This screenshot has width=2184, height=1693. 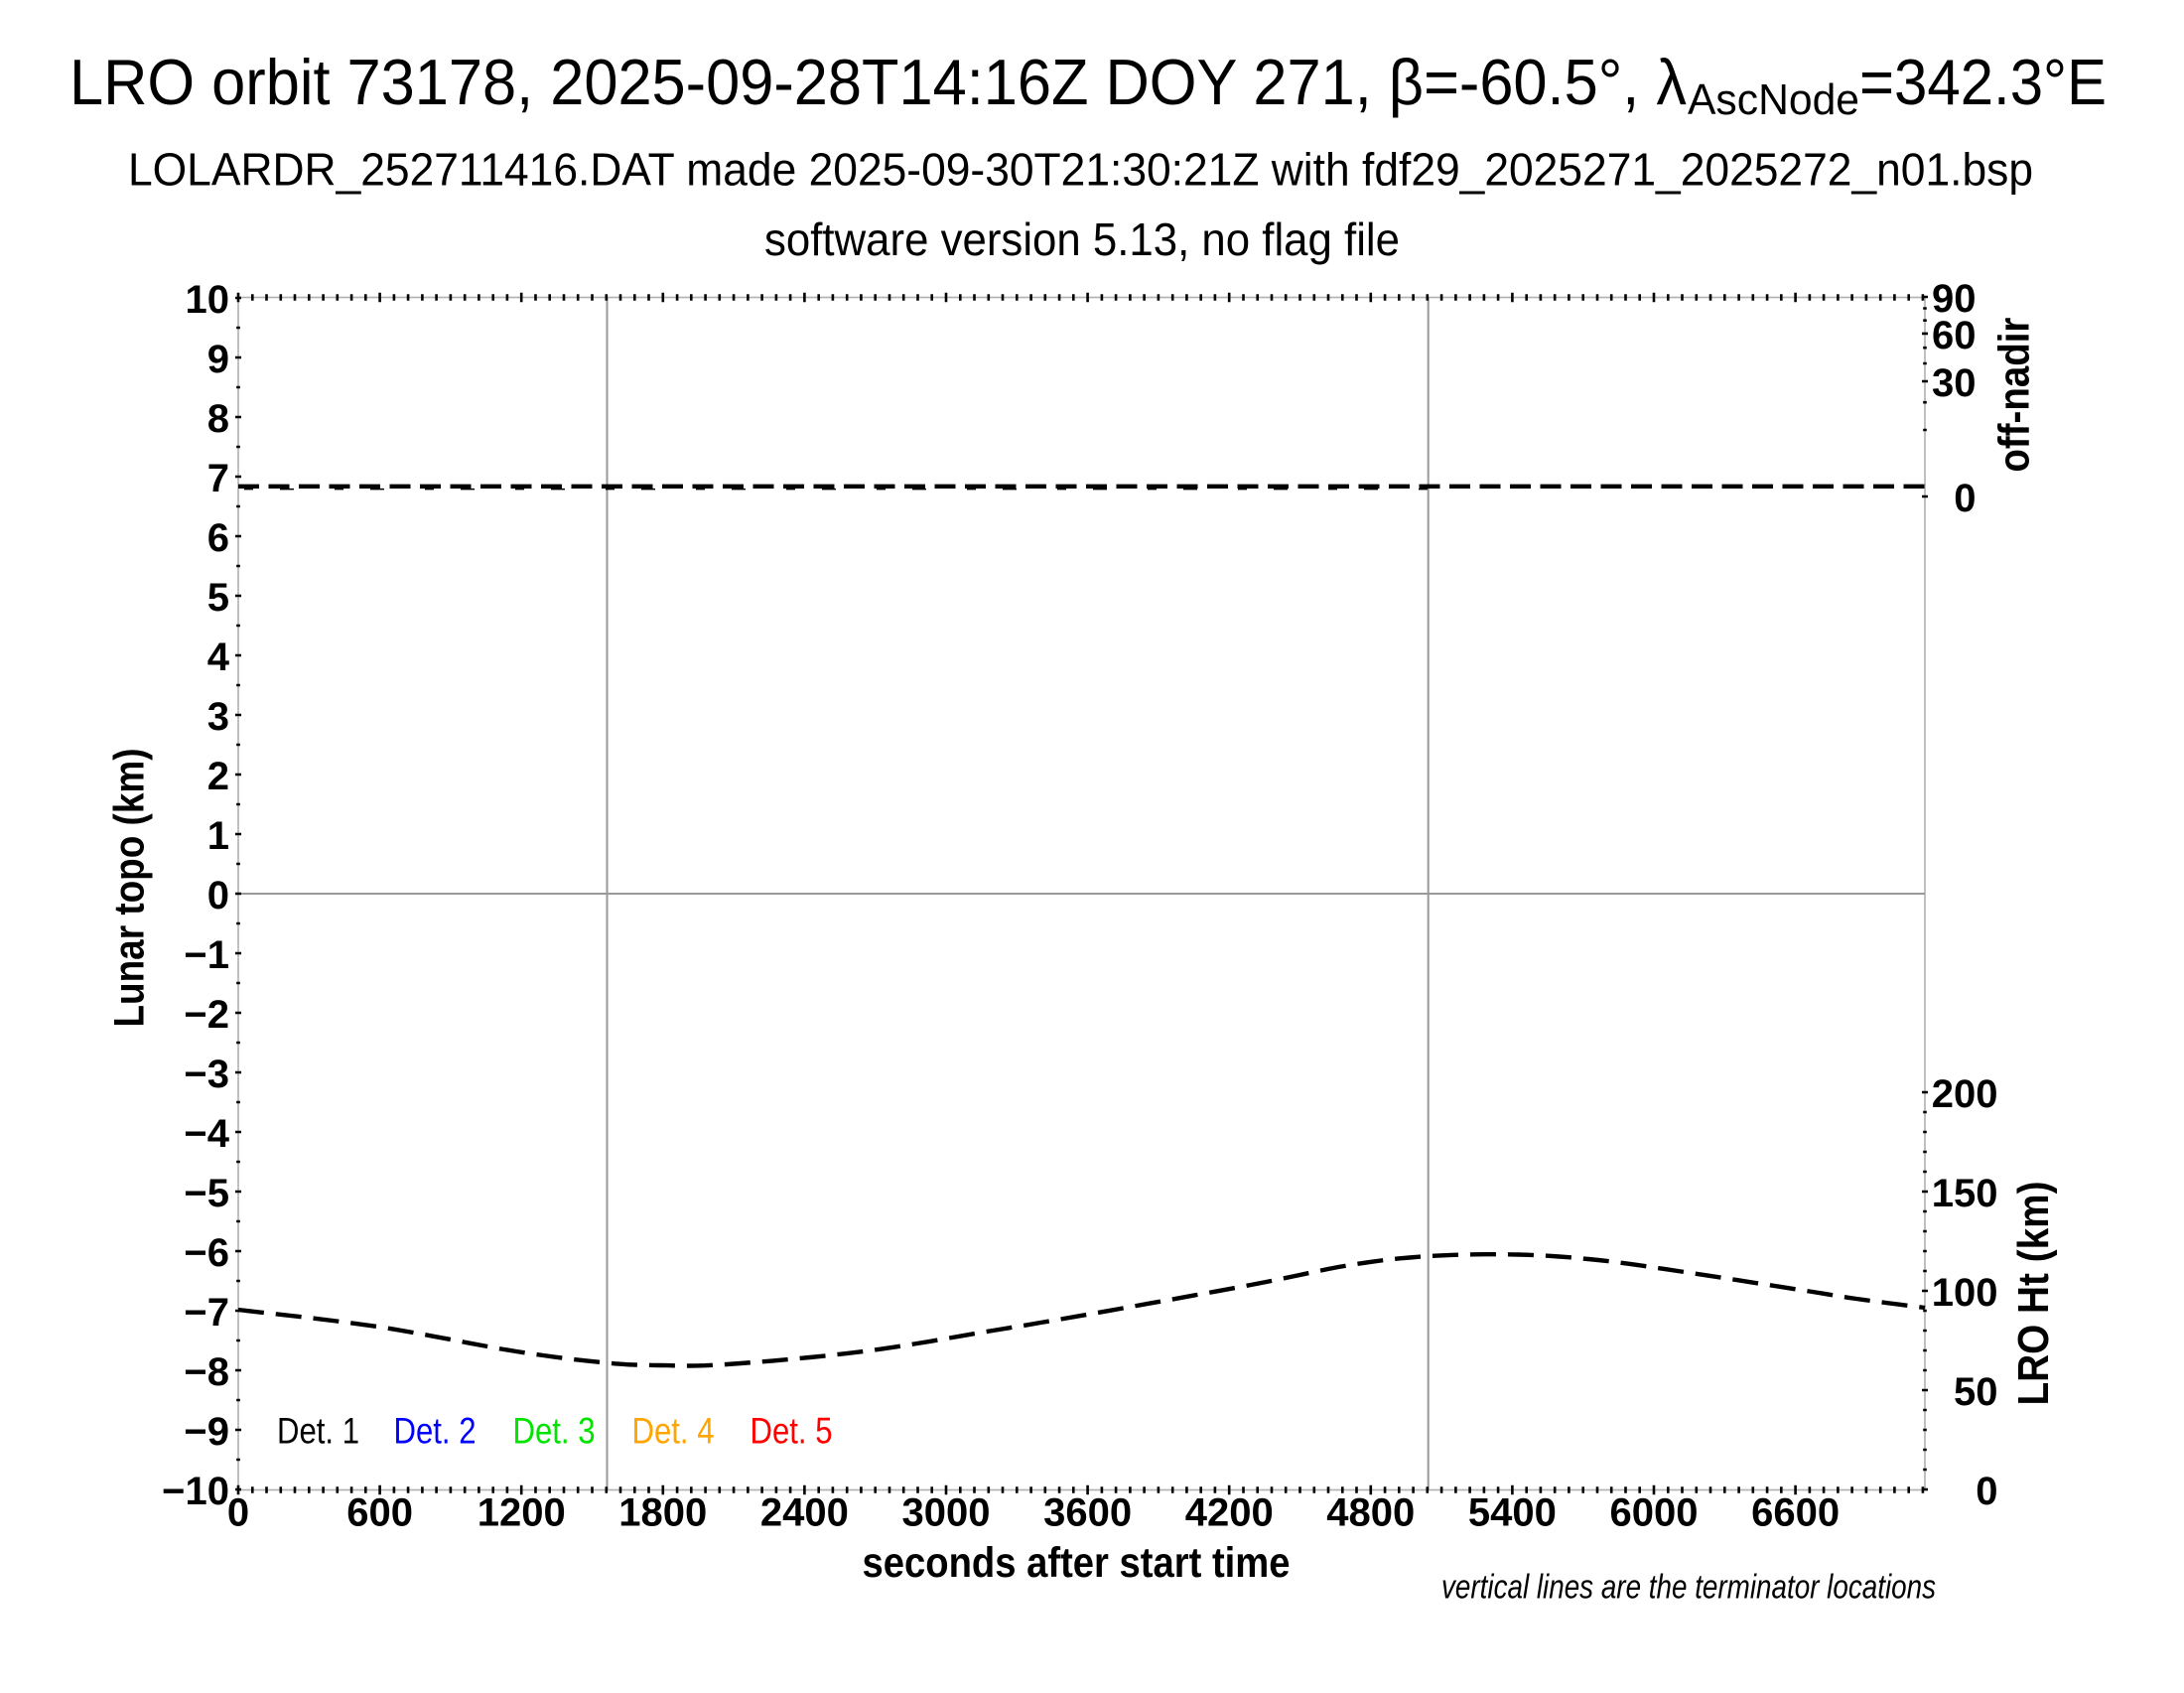 What do you see at coordinates (792, 1431) in the screenshot?
I see `svg-text: Det. 5` at bounding box center [792, 1431].